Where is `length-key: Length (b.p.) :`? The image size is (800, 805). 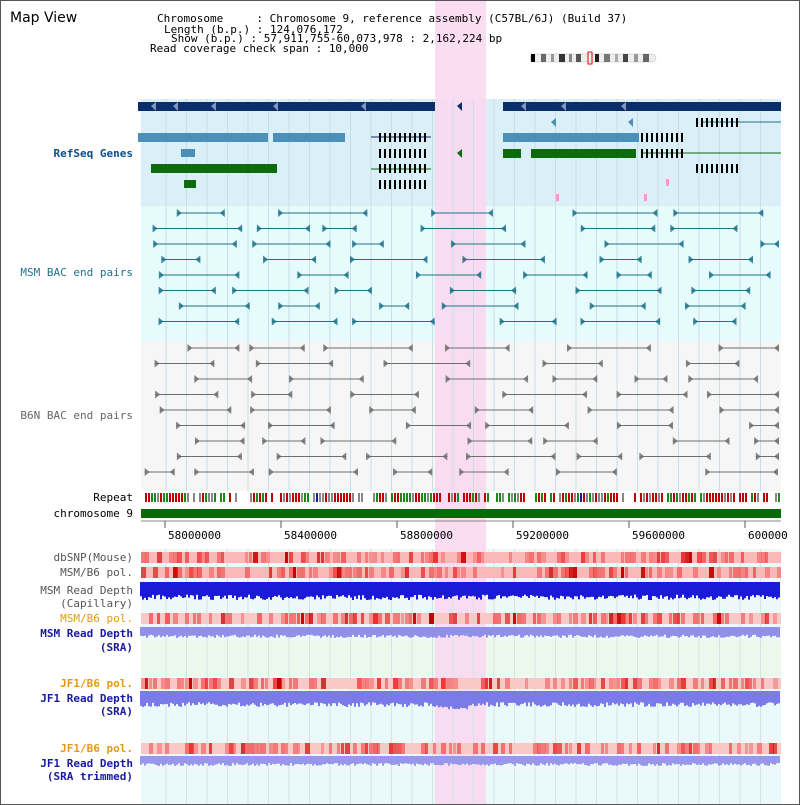 length-key: Length (b.p.) : is located at coordinates (217, 29).